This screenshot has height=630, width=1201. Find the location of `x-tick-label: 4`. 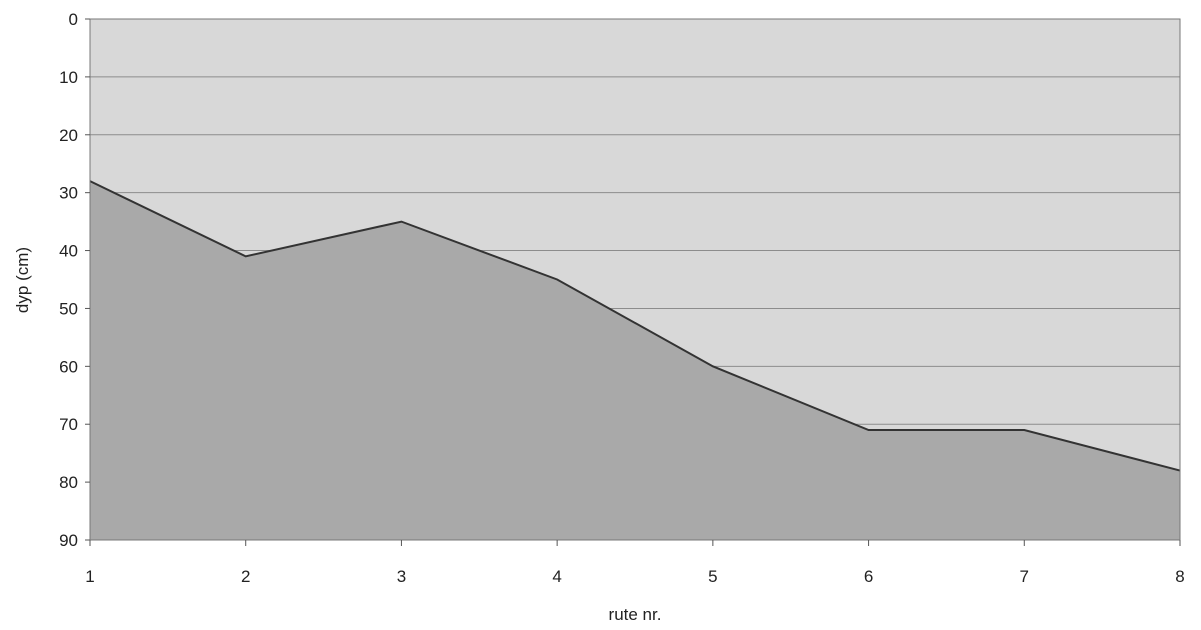

x-tick-label: 4 is located at coordinates (556, 576).